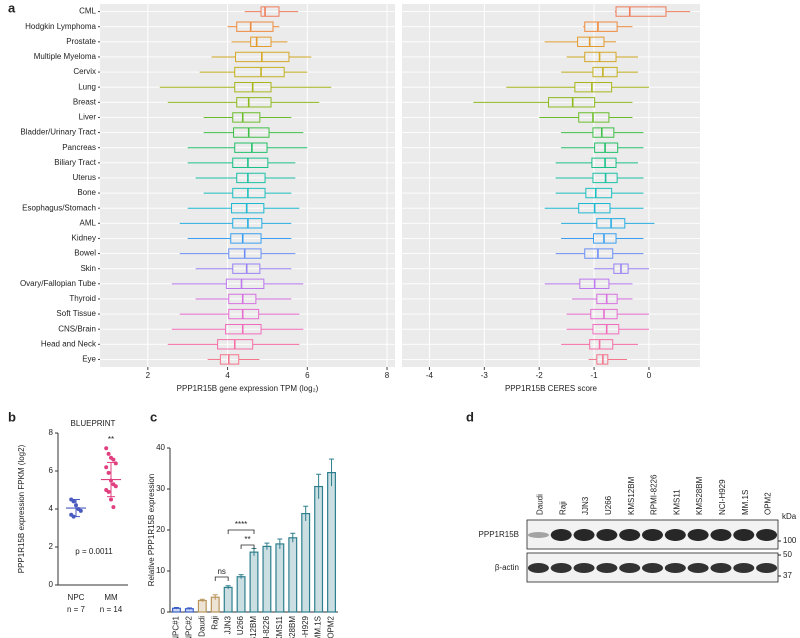 The height and width of the screenshot is (638, 800). I want to click on y-tick-label: 4, so click(51, 508).